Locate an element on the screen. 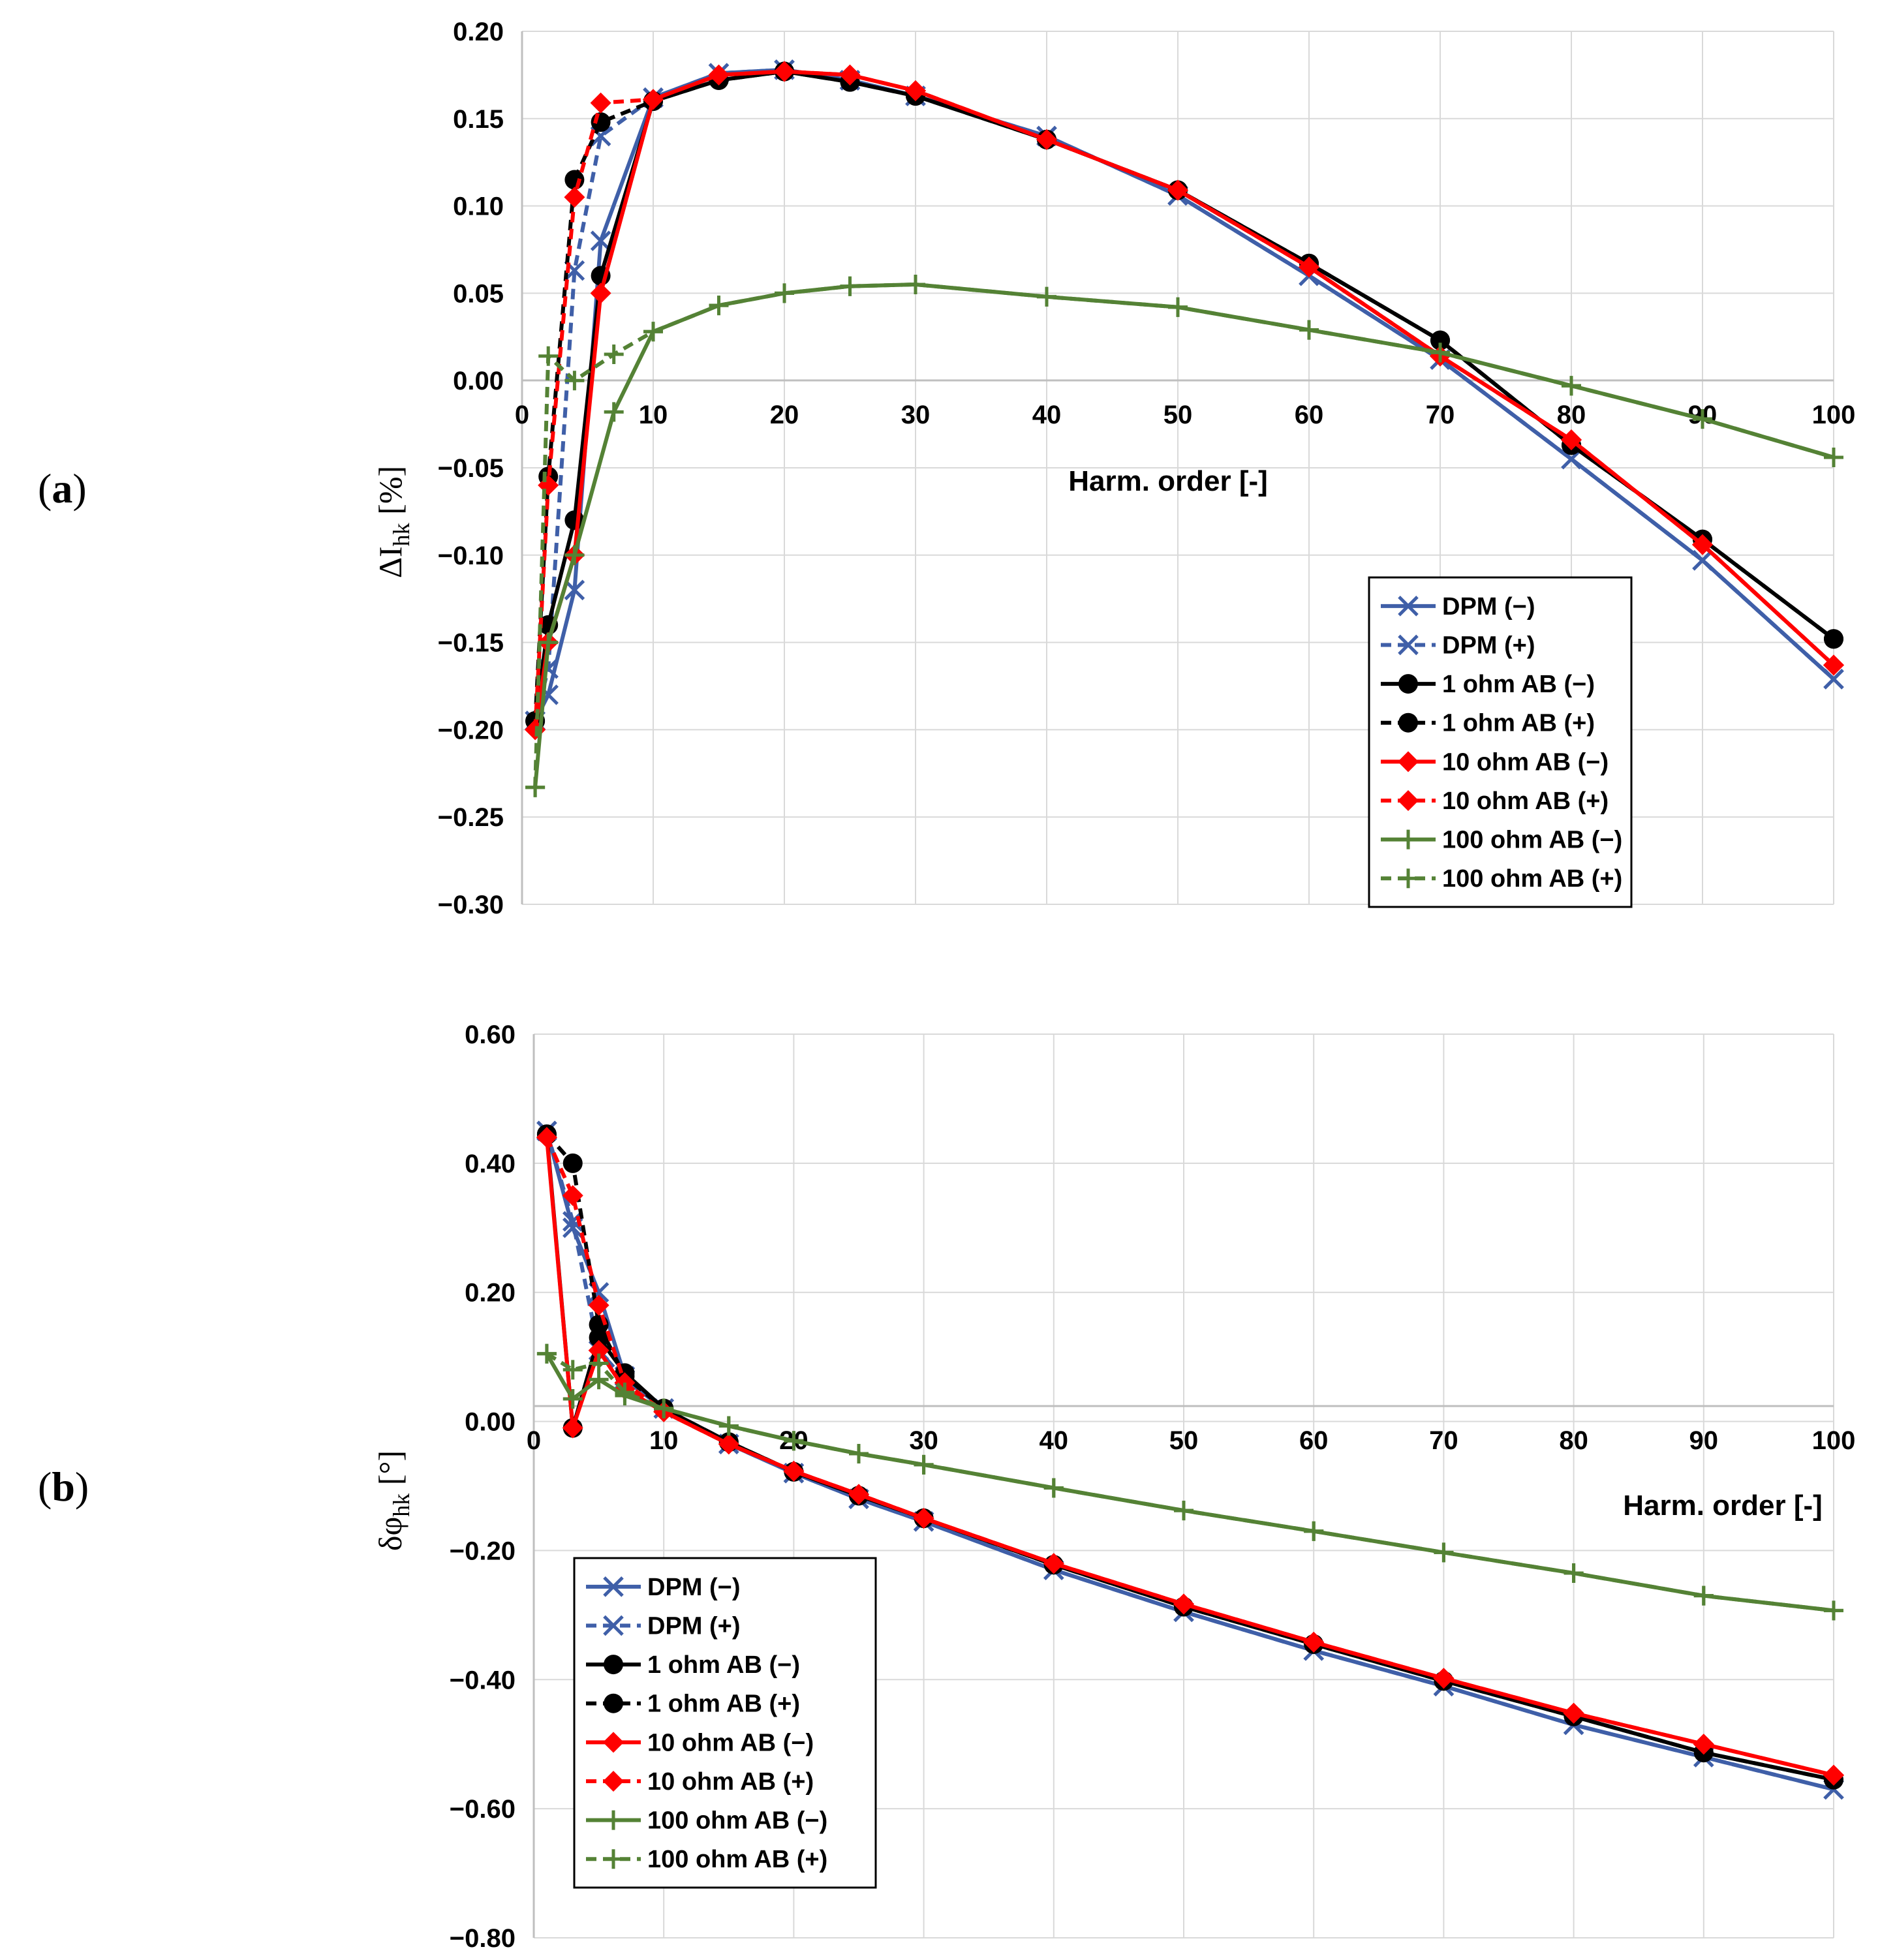  y-tick-label: 0.20 is located at coordinates (478, 32).